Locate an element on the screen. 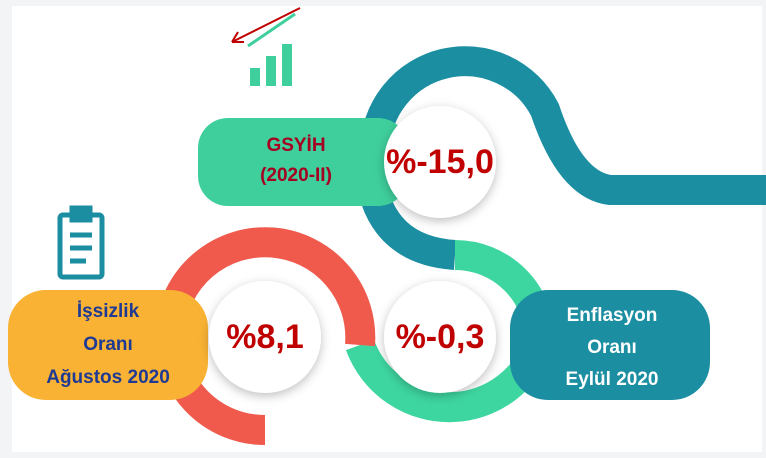 The image size is (766, 458). value: %-15,0 is located at coordinates (440, 162).